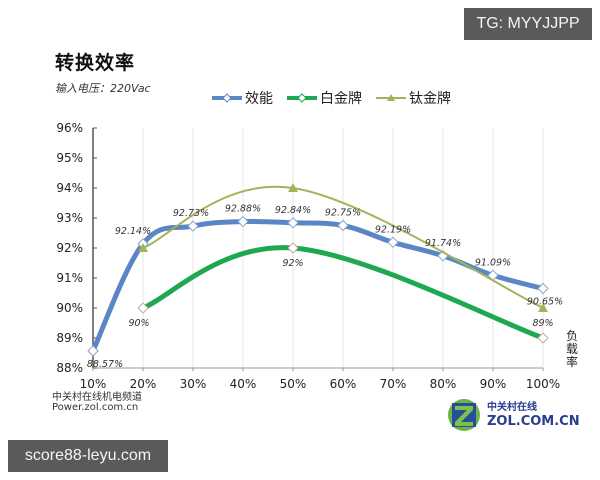  What do you see at coordinates (528, 24) in the screenshot?
I see `watermark-tg: TG: MYYJJPP` at bounding box center [528, 24].